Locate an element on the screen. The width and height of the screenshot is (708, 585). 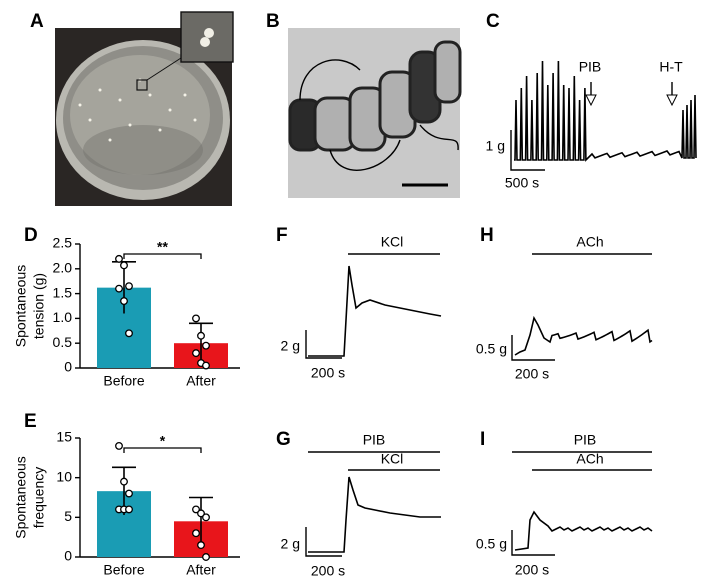
marker-label: H-T is located at coordinates (671, 67).